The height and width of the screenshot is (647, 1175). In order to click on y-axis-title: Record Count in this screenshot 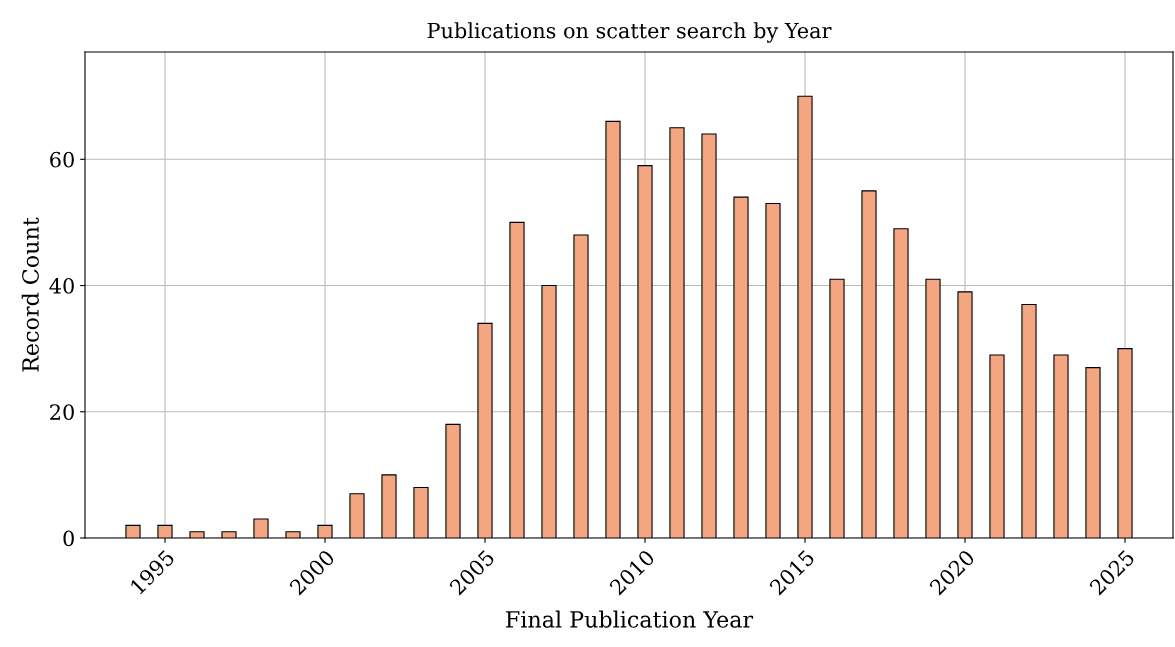, I will do `click(30, 294)`.